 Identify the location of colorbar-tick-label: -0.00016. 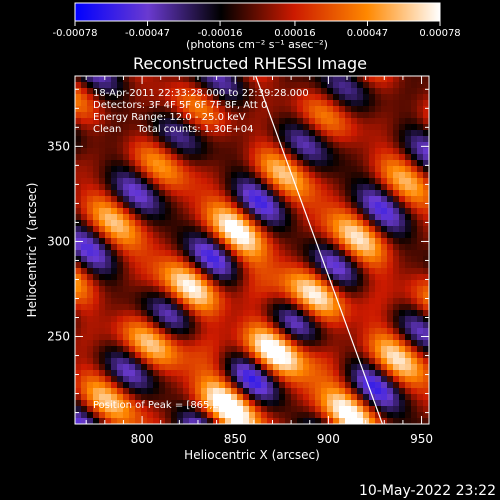
(220, 33).